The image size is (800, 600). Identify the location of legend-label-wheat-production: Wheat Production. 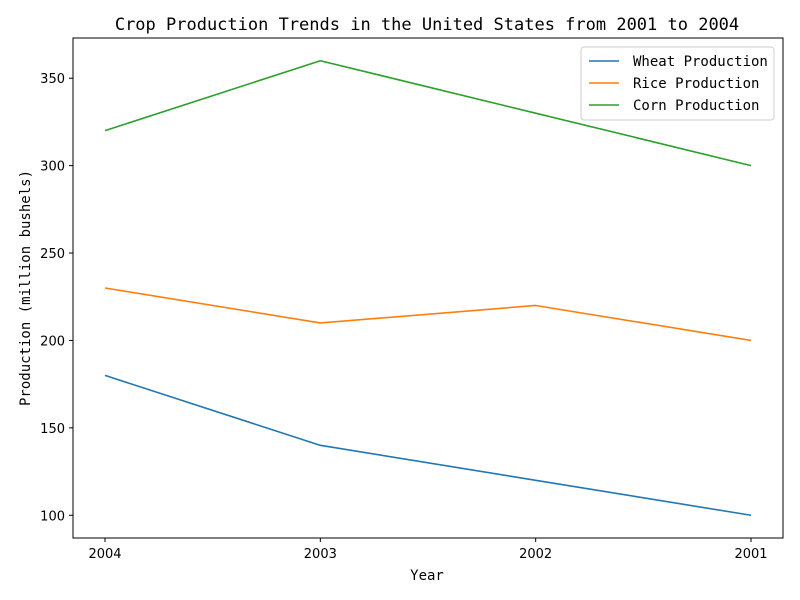
(700, 62).